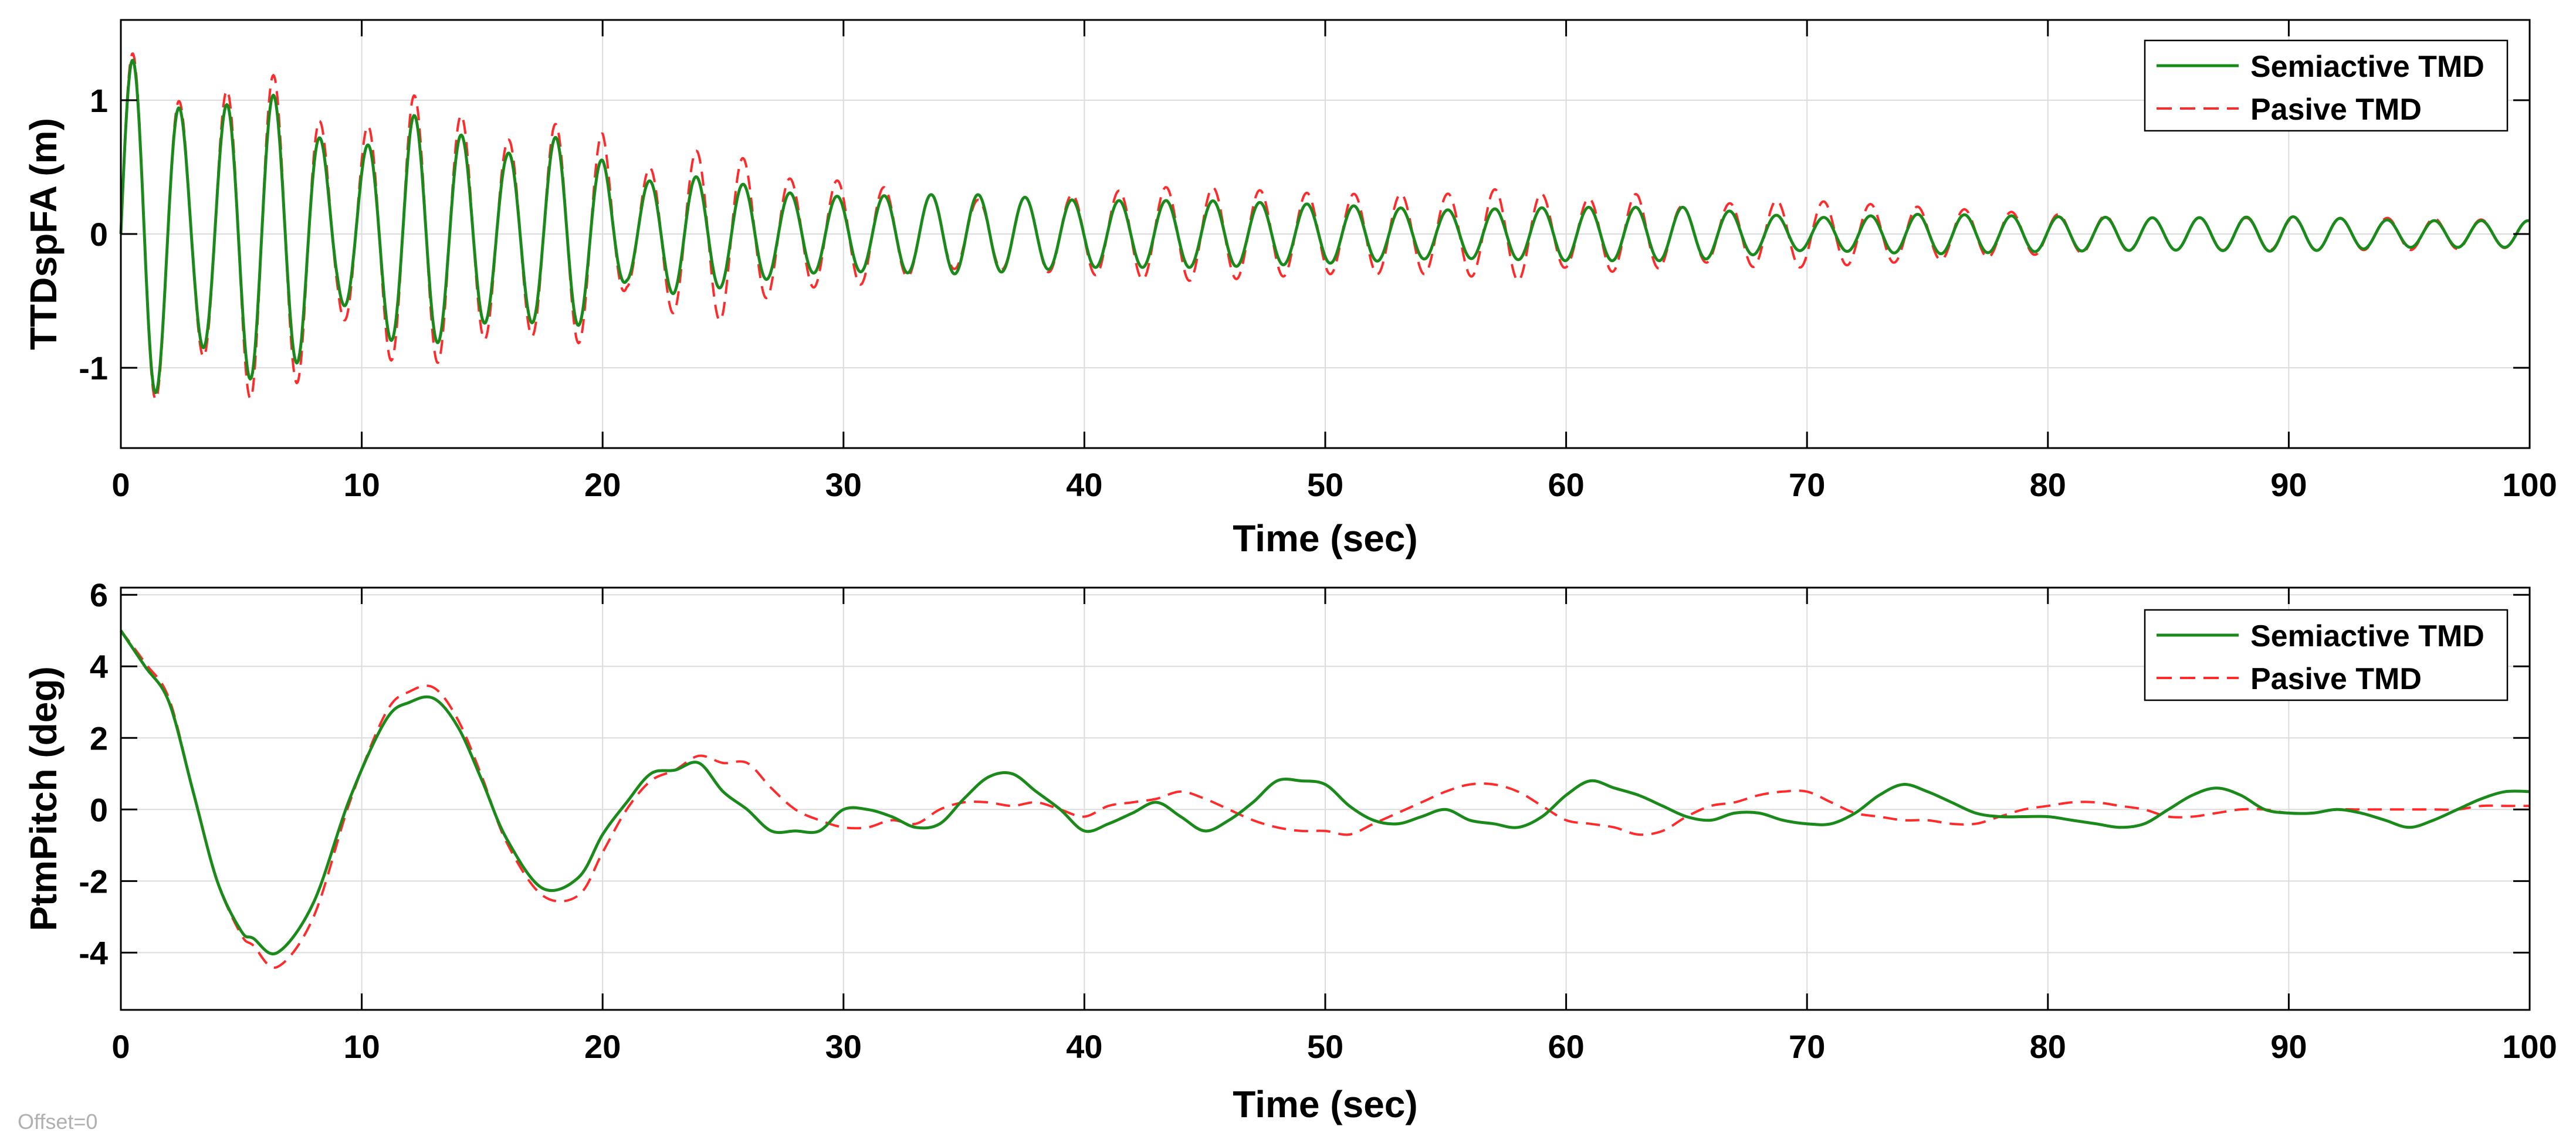 The image size is (2576, 1143). I want to click on x-tick-label-1: 100, so click(2529, 484).